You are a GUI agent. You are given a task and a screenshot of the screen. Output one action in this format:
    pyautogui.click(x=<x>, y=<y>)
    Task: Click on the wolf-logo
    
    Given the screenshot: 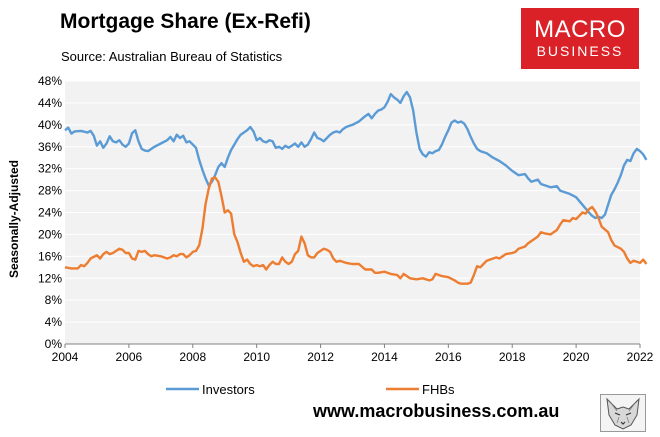 What is the action you would take?
    pyautogui.click(x=623, y=413)
    